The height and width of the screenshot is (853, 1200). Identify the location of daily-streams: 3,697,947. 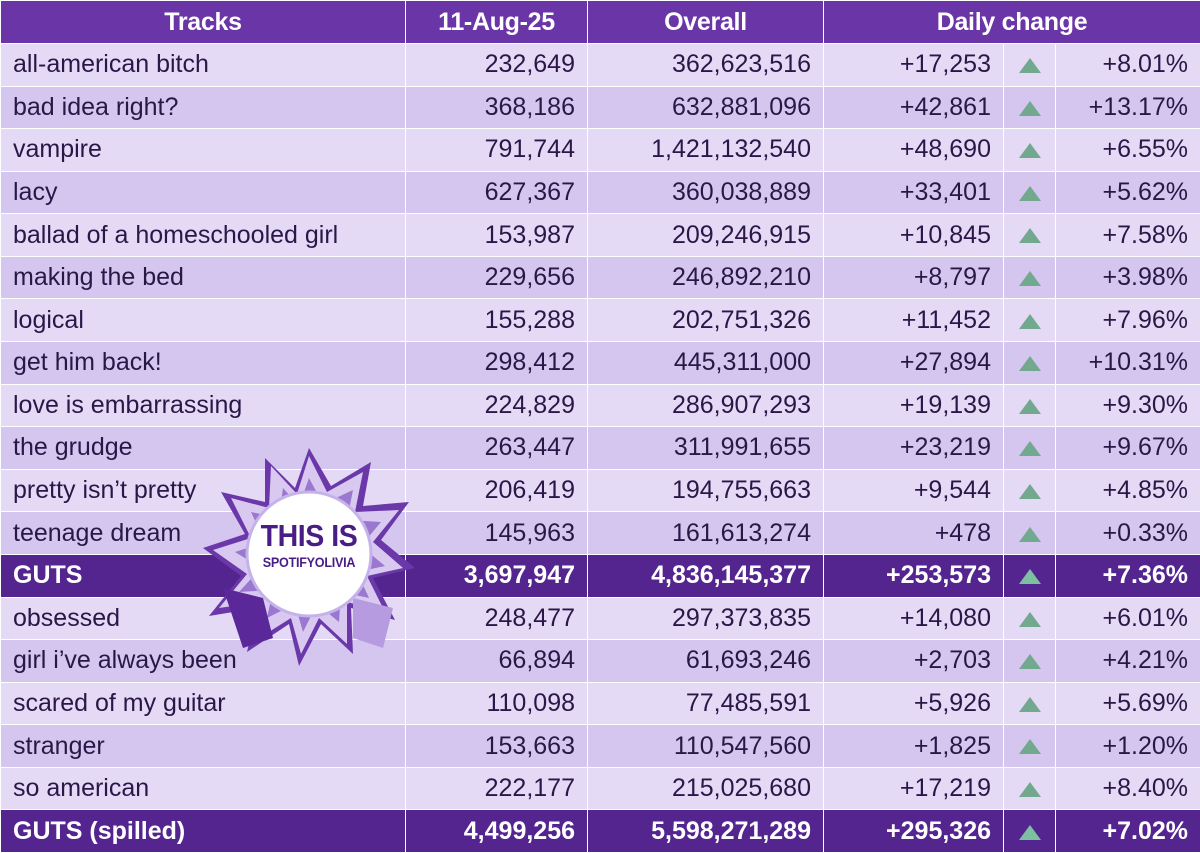
(496, 575).